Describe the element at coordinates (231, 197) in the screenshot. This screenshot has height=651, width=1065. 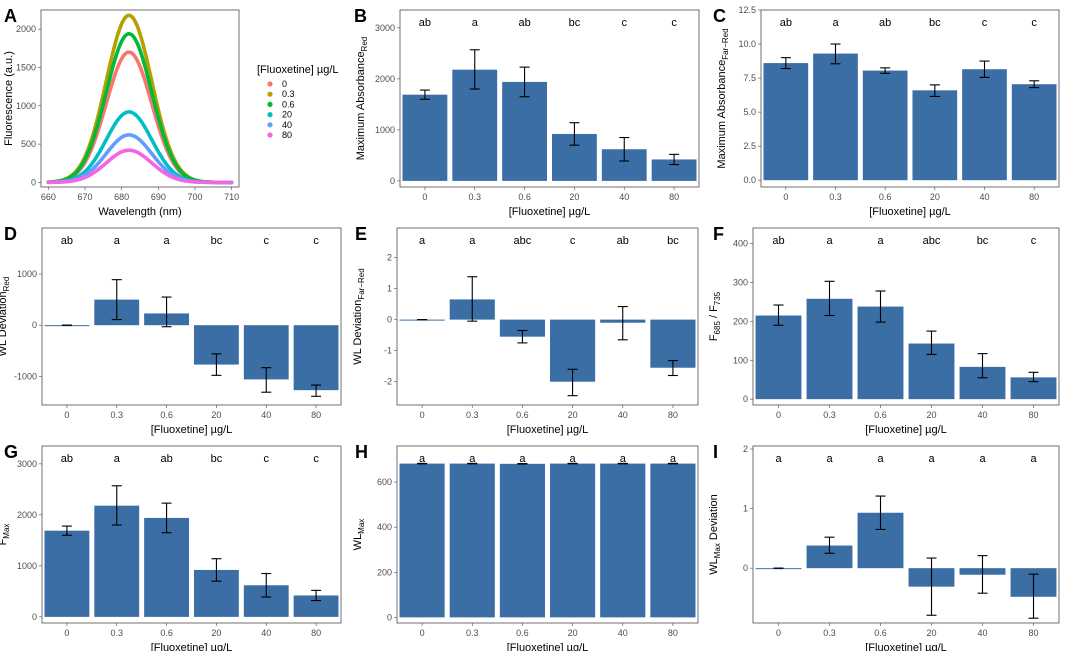
I see `x-tick-label: 710` at that location.